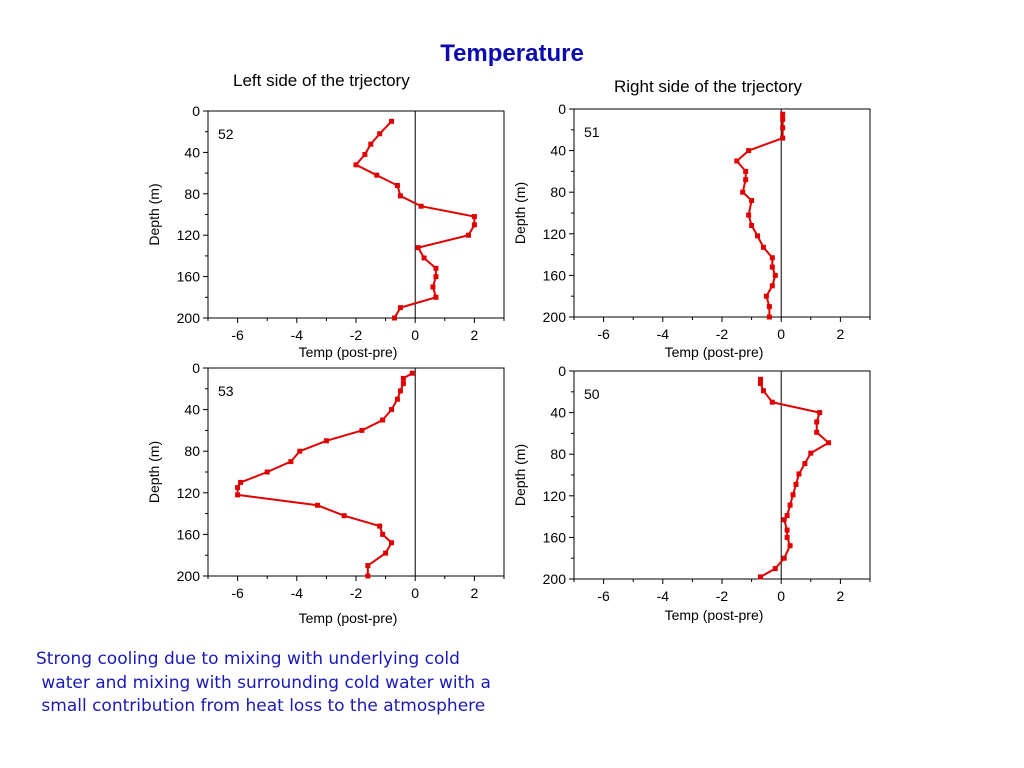  I want to click on slide-title: Temperature, so click(512, 53).